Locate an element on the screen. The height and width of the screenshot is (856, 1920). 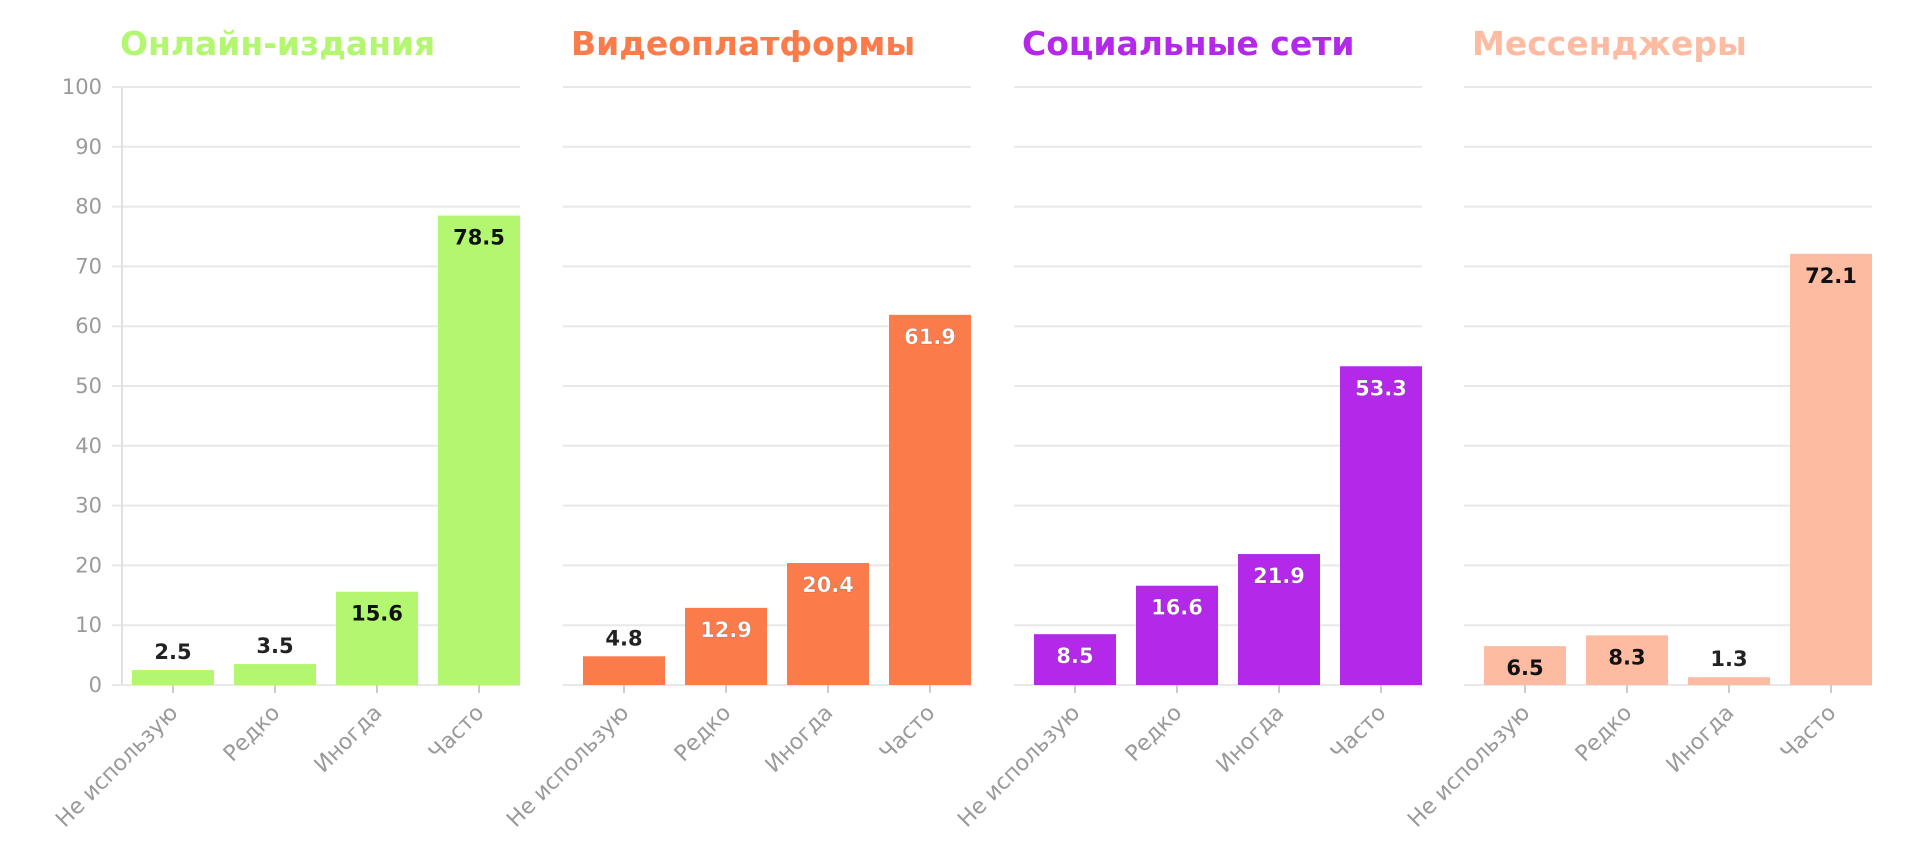
data-label: 8.5 is located at coordinates (1074, 656).